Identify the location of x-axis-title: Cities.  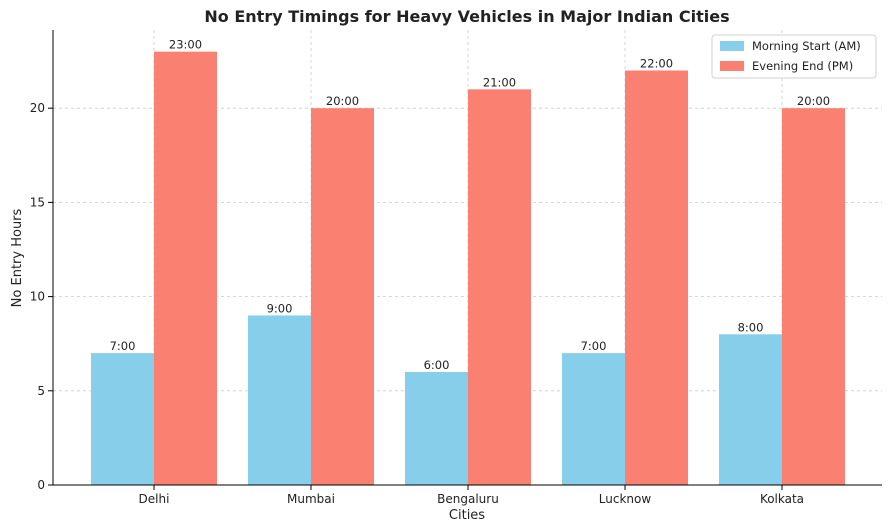
(467, 515).